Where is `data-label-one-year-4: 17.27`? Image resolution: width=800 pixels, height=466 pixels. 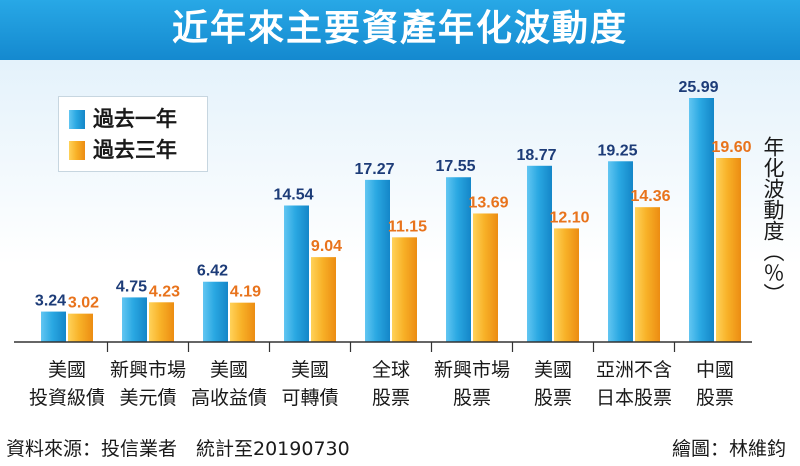
data-label-one-year-4: 17.27 is located at coordinates (374, 169).